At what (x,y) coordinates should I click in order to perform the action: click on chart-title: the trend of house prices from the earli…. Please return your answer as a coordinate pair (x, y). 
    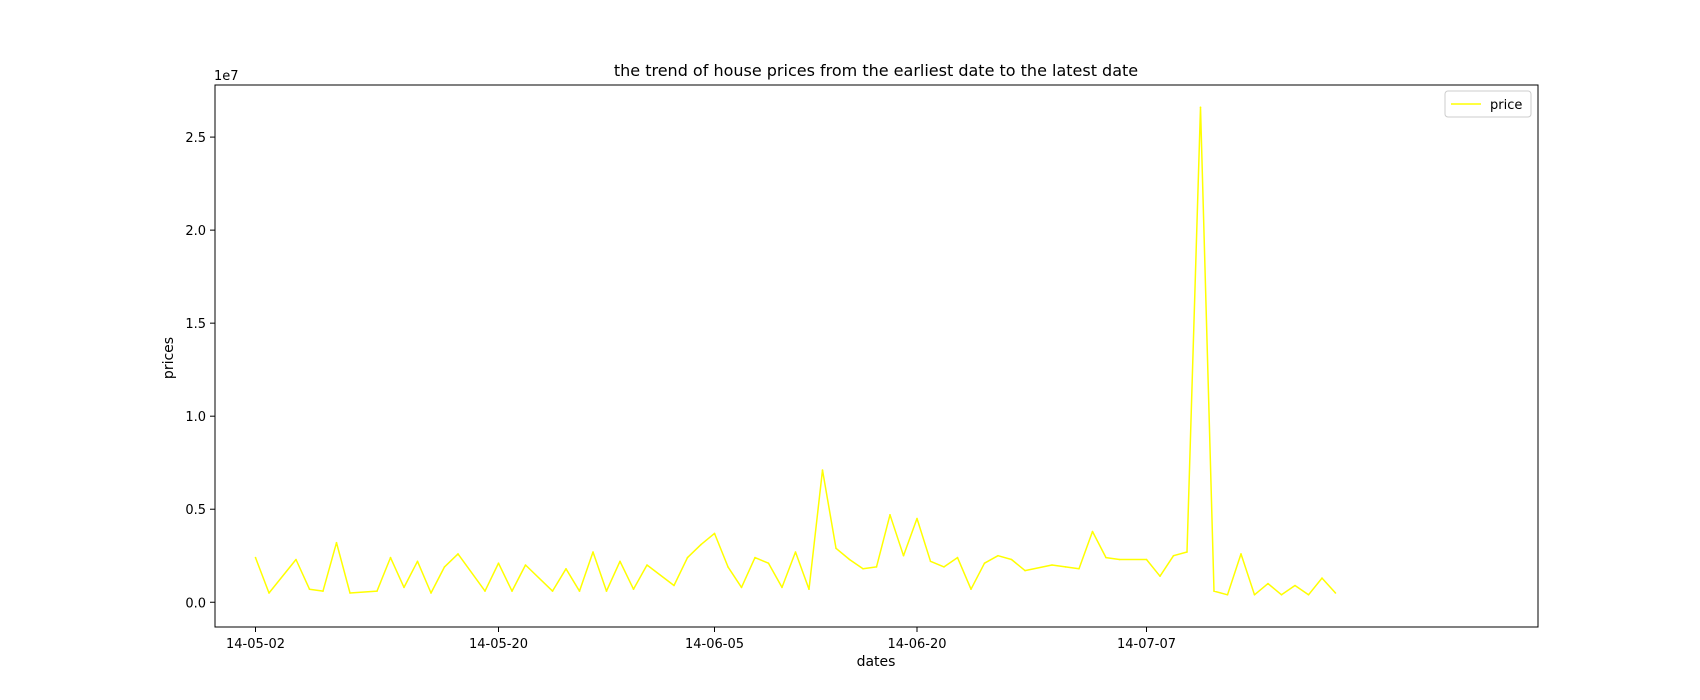
    Looking at the image, I should click on (876, 70).